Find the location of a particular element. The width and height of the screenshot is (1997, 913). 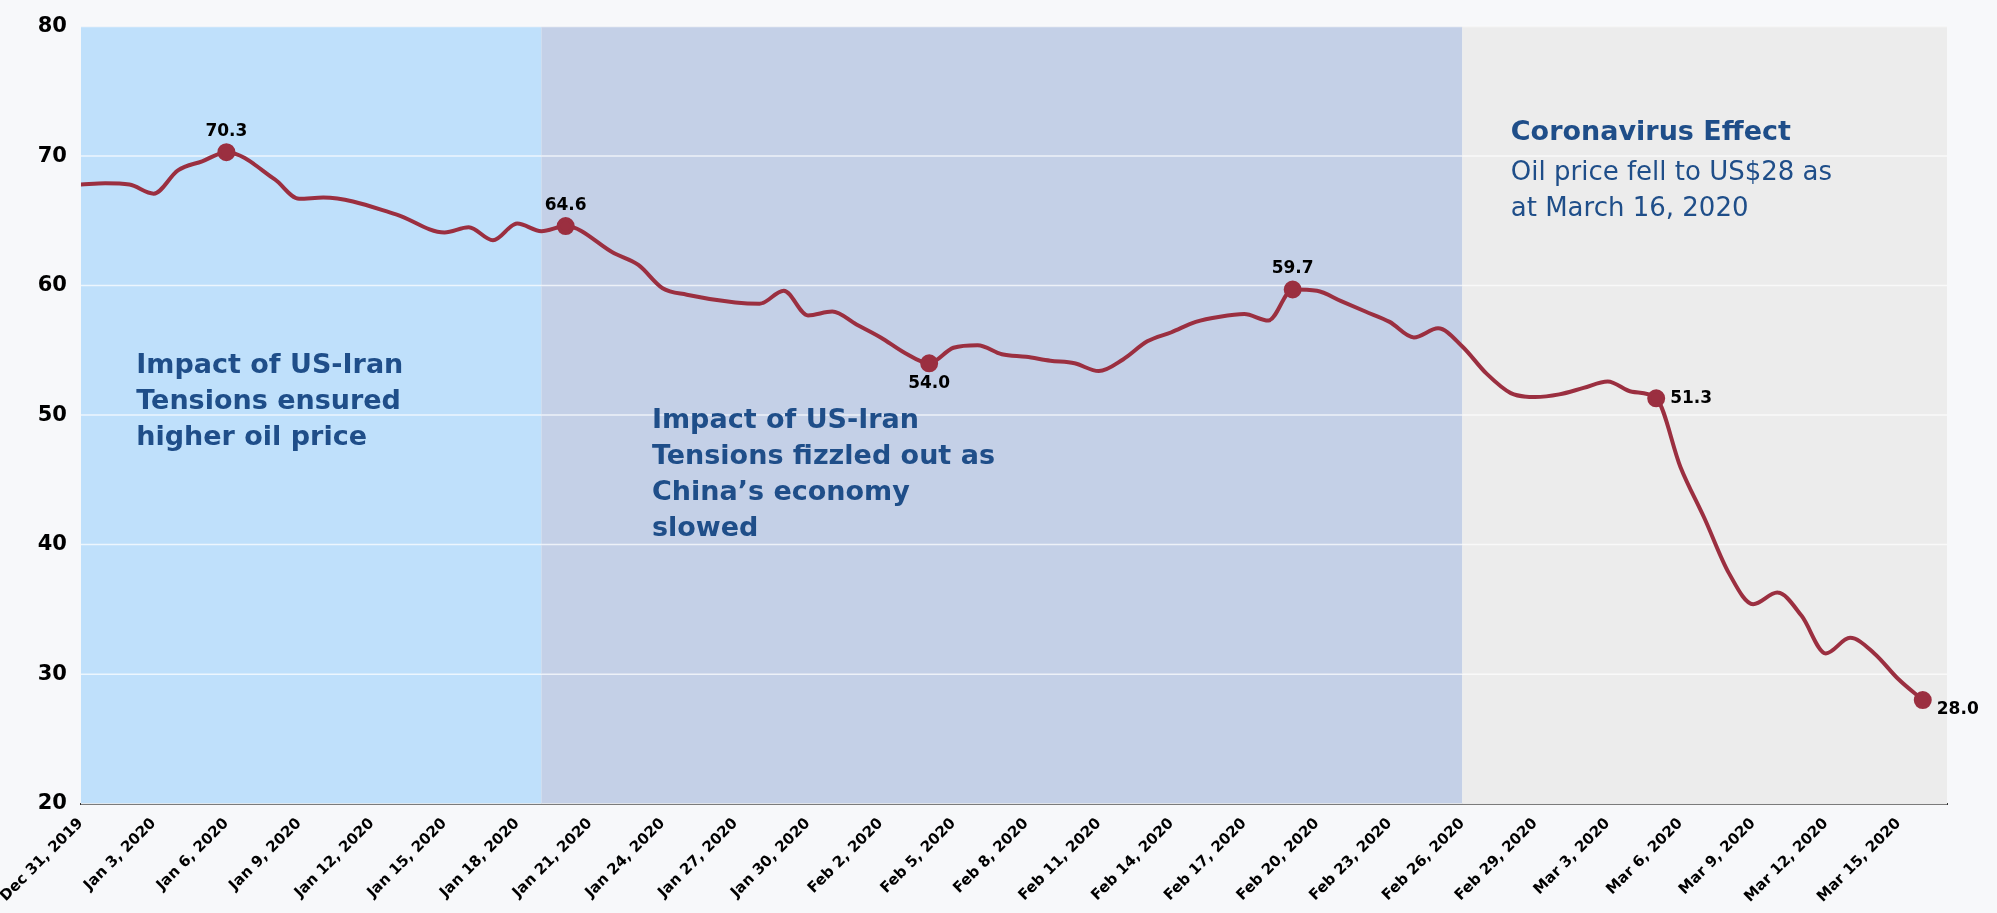

y-tick-label: 50 is located at coordinates (52, 413).